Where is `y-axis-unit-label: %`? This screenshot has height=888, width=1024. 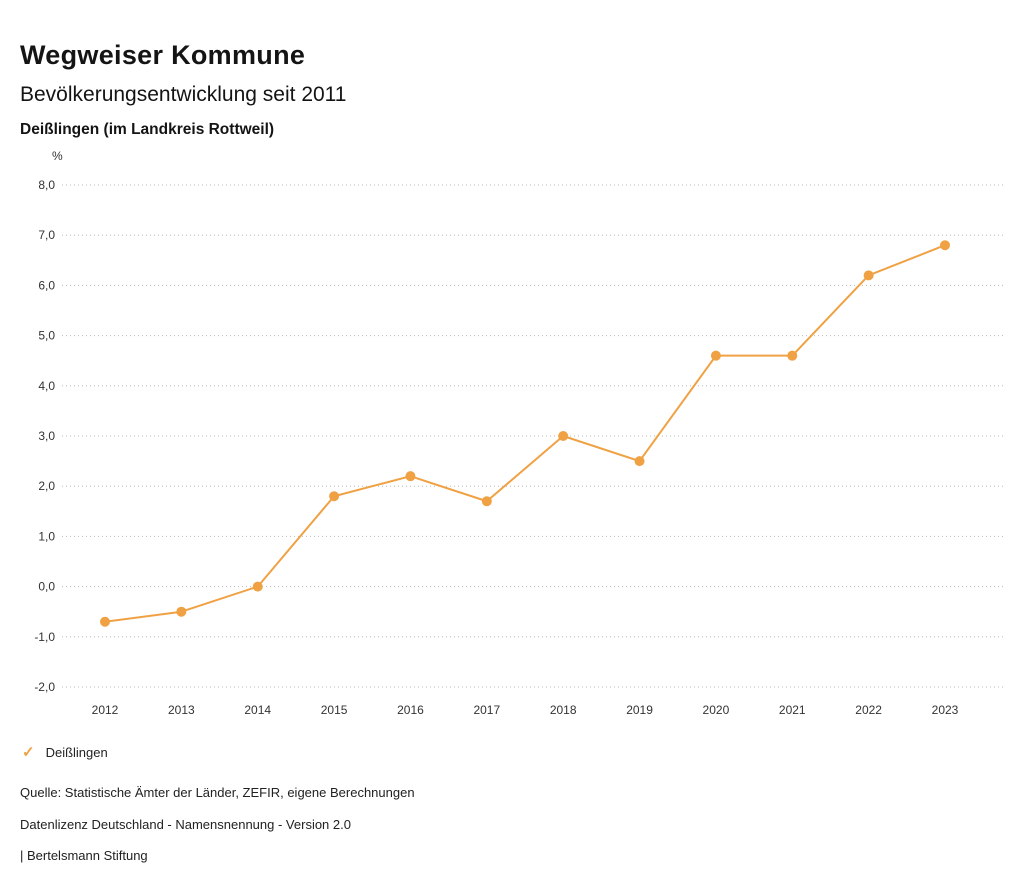 y-axis-unit-label: % is located at coordinates (57, 156).